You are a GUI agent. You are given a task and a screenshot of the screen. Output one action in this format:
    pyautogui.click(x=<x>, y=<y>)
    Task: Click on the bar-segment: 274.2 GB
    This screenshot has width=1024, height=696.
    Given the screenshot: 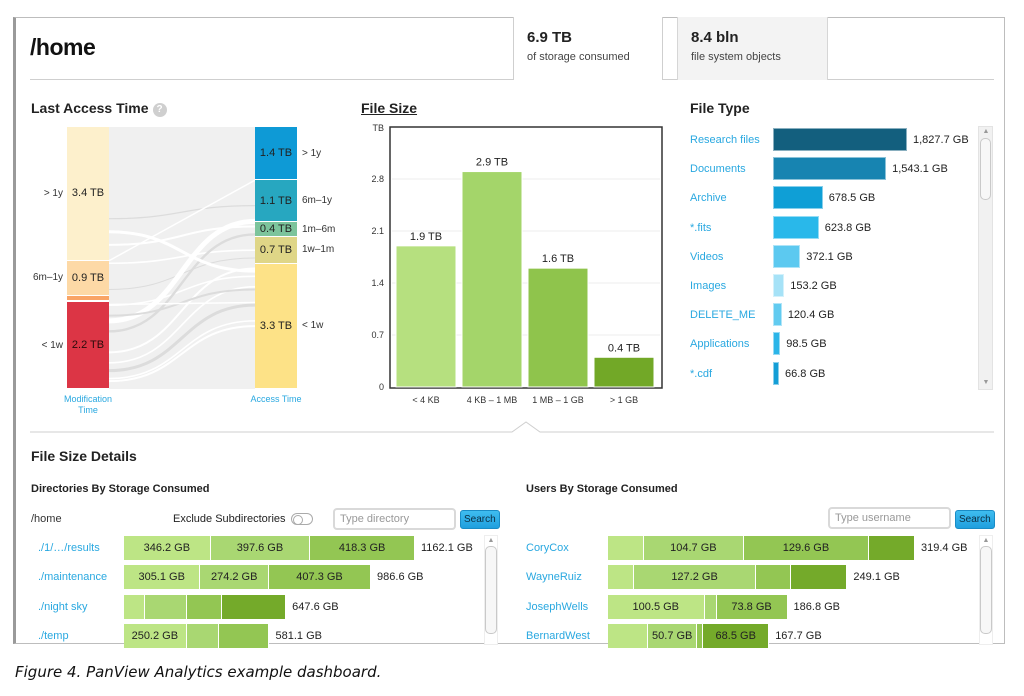 What is the action you would take?
    pyautogui.click(x=235, y=577)
    